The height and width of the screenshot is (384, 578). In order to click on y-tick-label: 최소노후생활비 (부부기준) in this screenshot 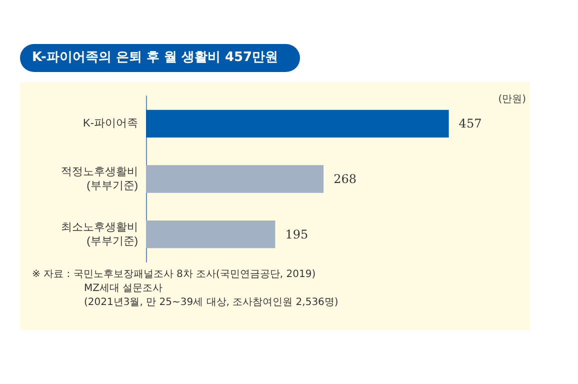, I will do `click(99, 234)`.